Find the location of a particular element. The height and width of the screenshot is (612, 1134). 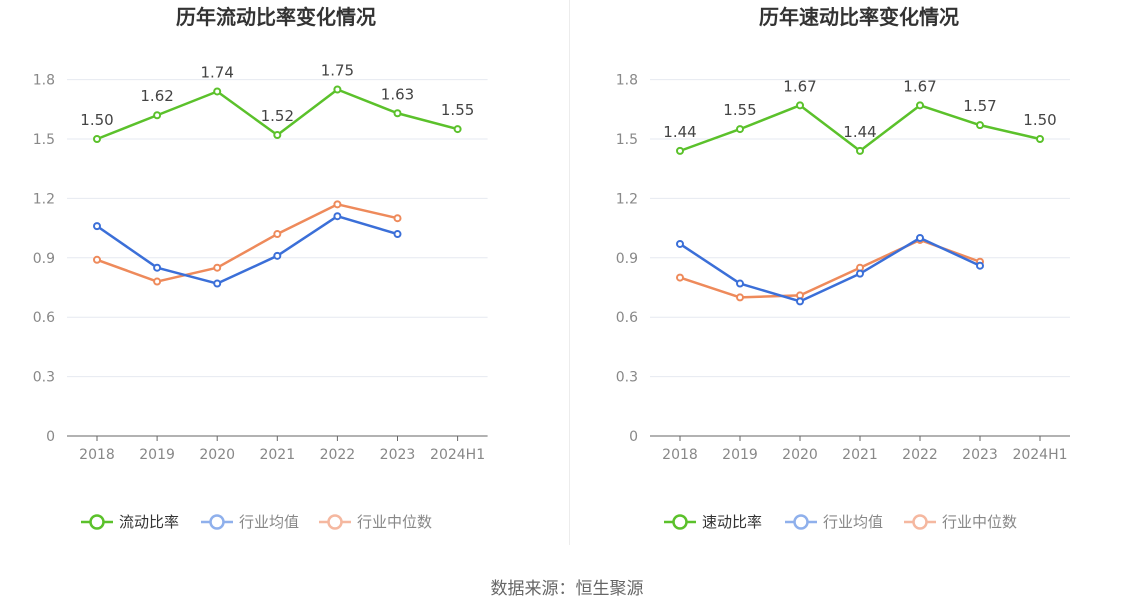

legend-label: 流动比率 is located at coordinates (149, 522).